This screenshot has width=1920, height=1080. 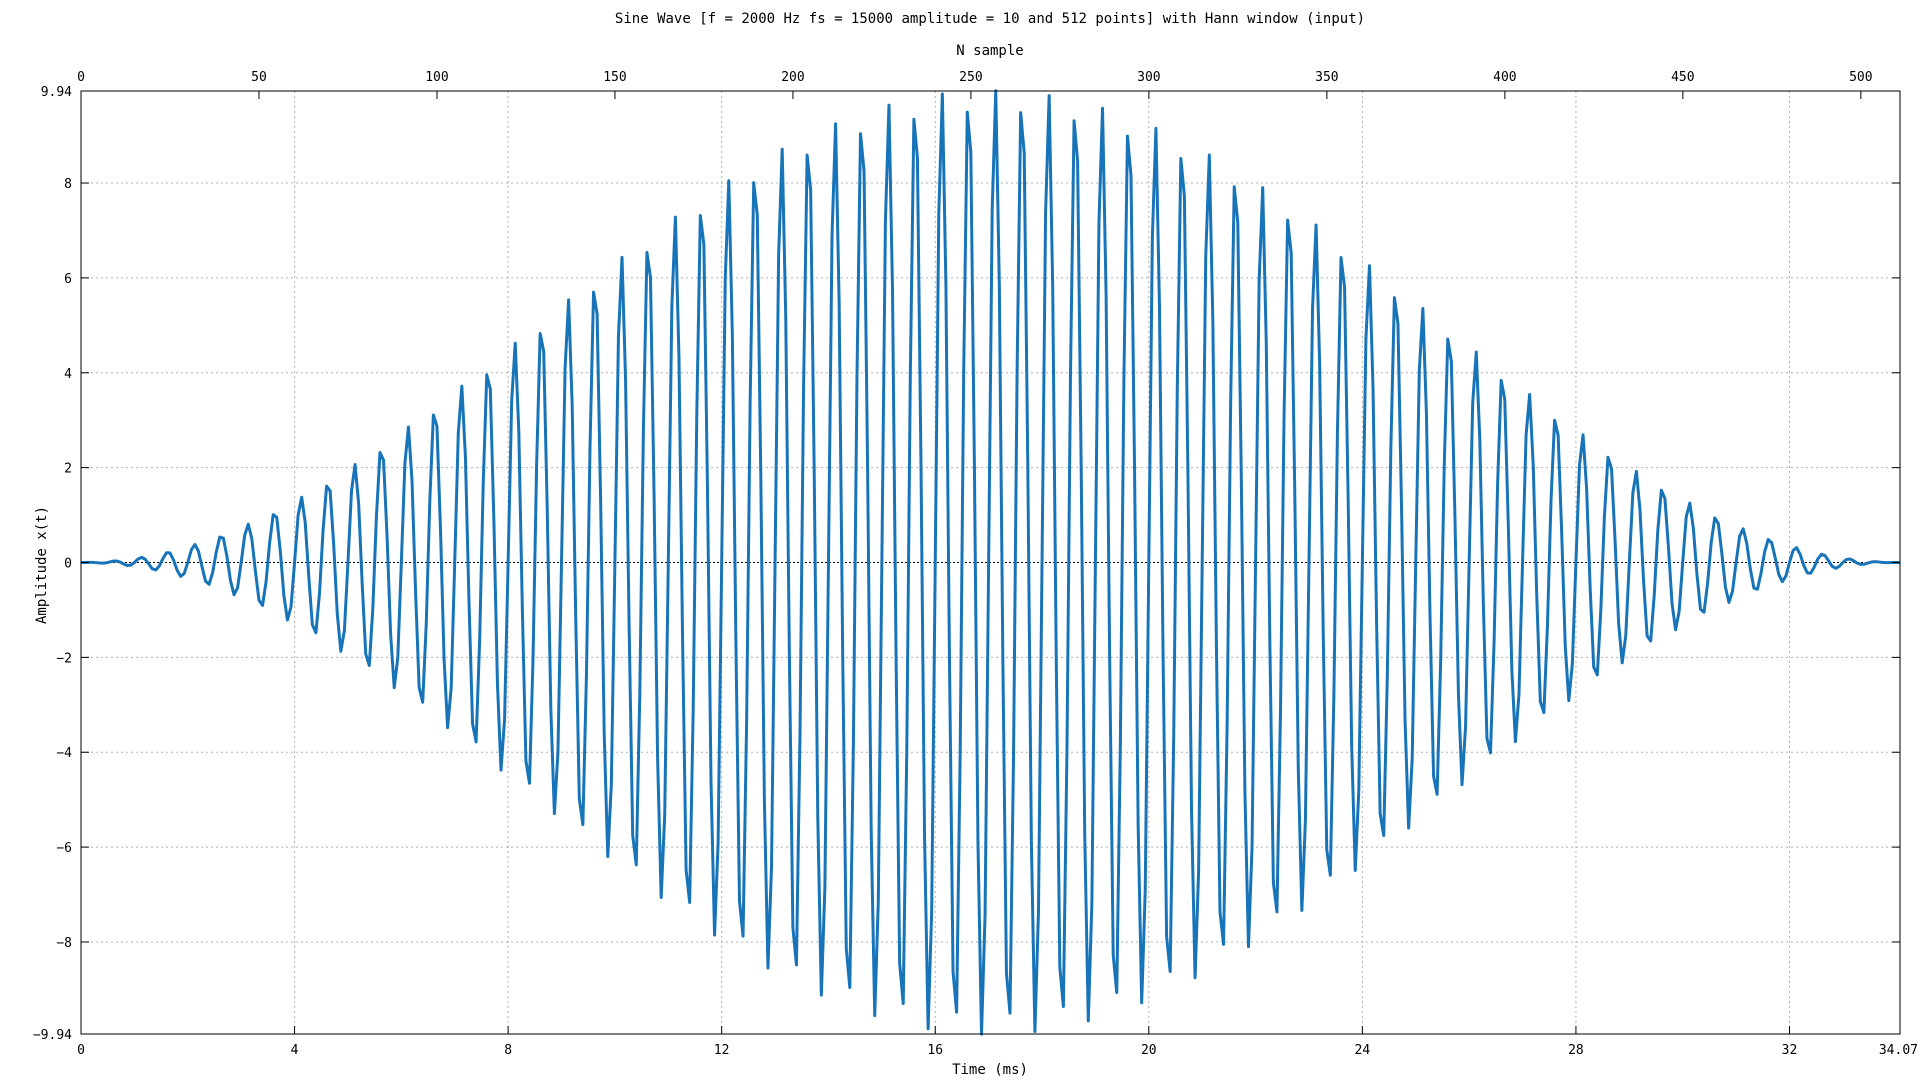 I want to click on y-tick-label: −9.94, so click(x=52, y=1035).